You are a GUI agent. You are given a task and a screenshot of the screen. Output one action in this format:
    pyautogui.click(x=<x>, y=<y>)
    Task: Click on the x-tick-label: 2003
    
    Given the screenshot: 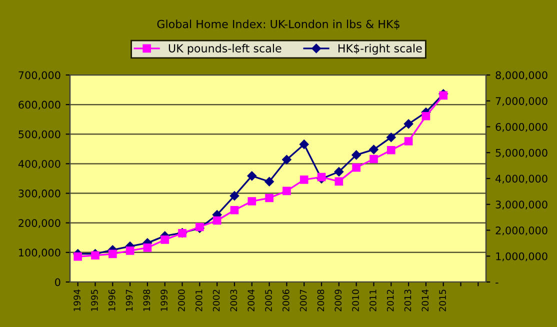 What is the action you would take?
    pyautogui.click(x=234, y=301)
    